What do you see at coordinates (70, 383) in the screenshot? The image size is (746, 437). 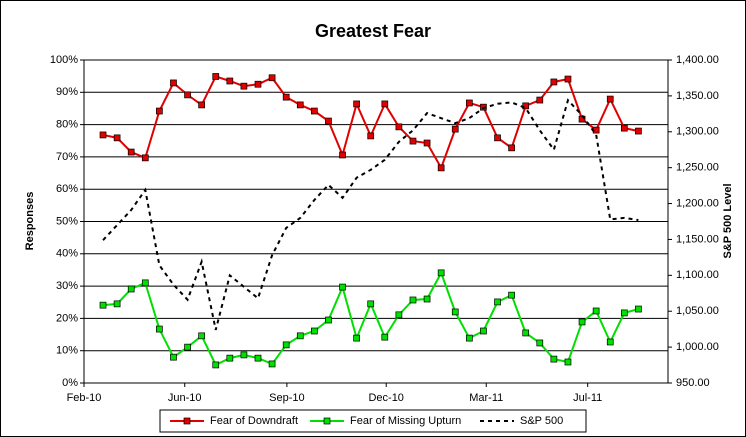 I see `y-tick-label: 0%` at bounding box center [70, 383].